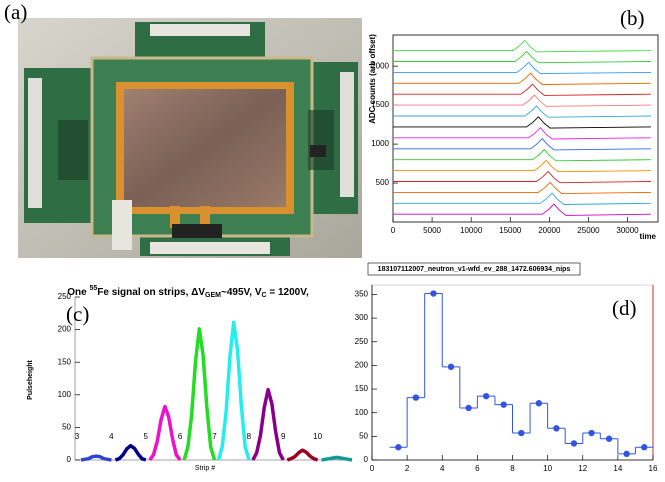  What do you see at coordinates (317, 436) in the screenshot?
I see `series-label: 10` at bounding box center [317, 436].